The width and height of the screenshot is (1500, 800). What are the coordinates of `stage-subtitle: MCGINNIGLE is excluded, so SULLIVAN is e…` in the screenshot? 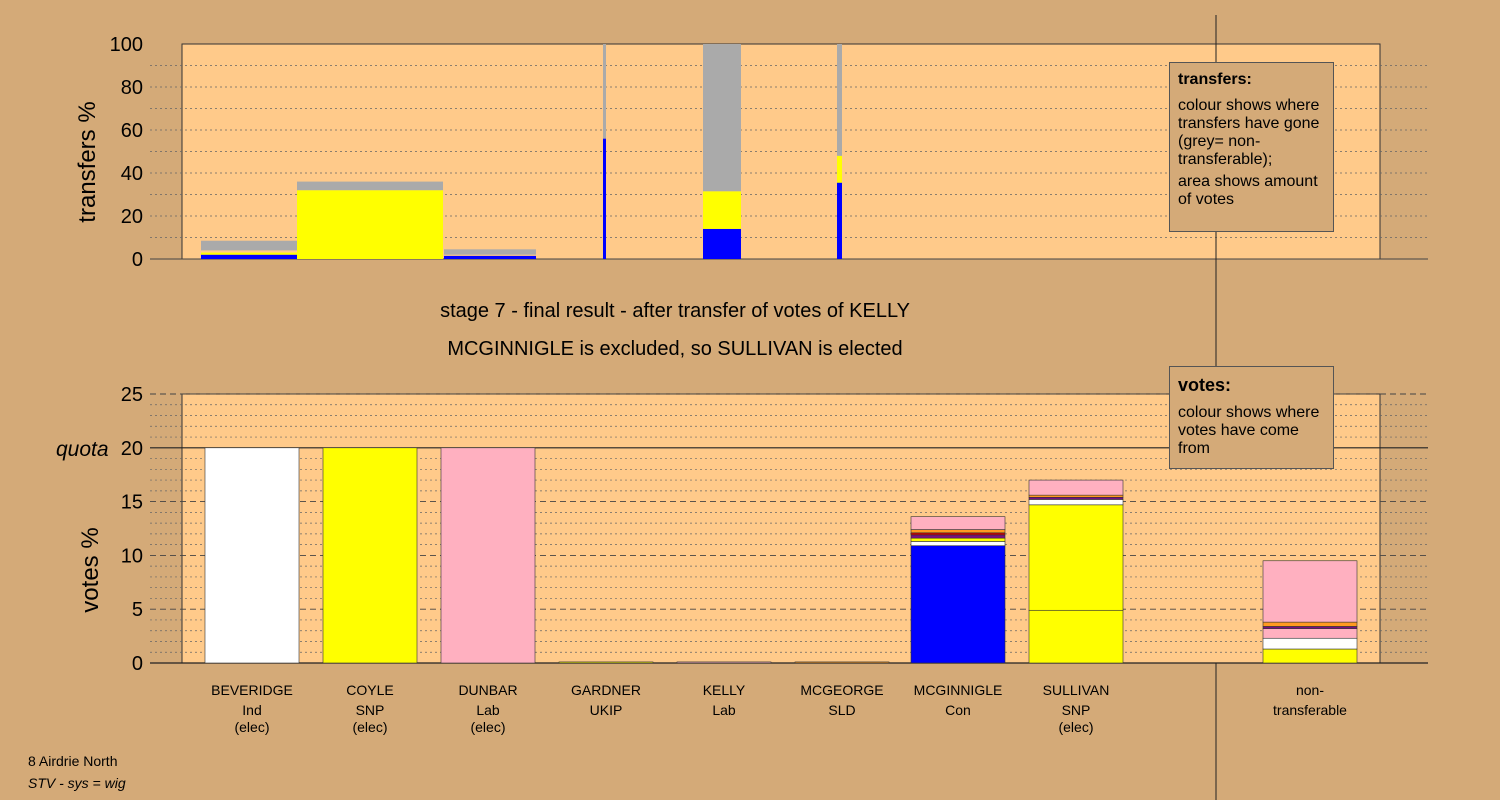 It's located at (675, 349).